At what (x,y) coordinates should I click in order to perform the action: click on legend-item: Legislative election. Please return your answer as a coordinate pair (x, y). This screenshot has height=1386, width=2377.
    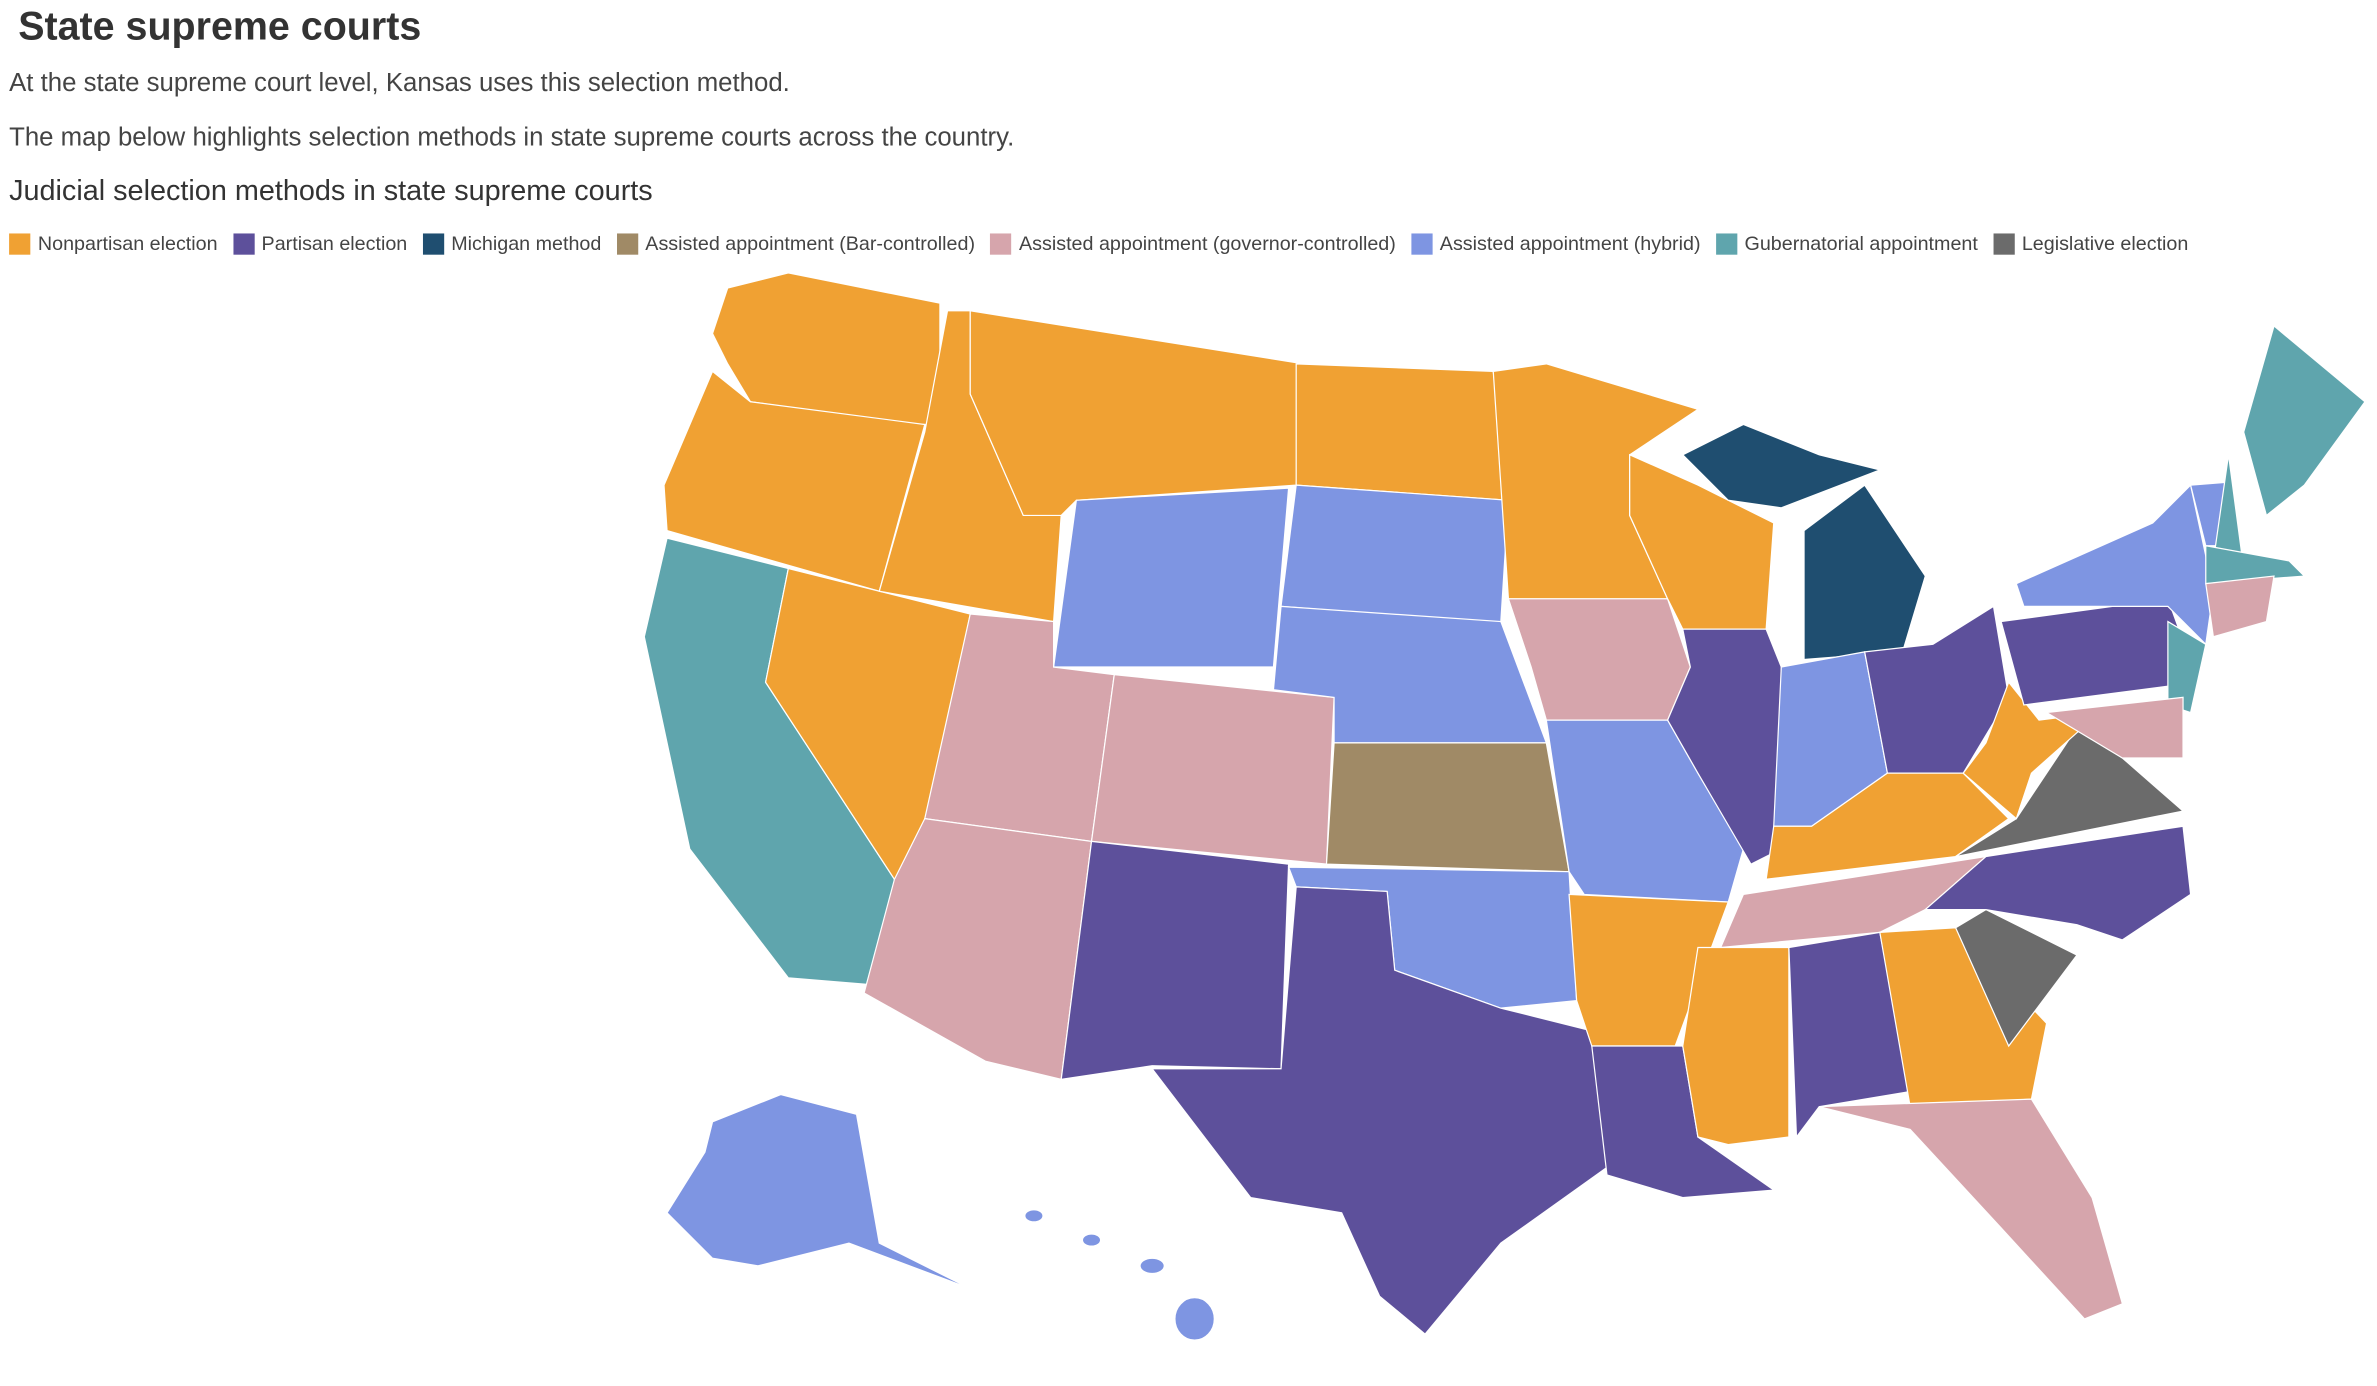
    Looking at the image, I should click on (2090, 243).